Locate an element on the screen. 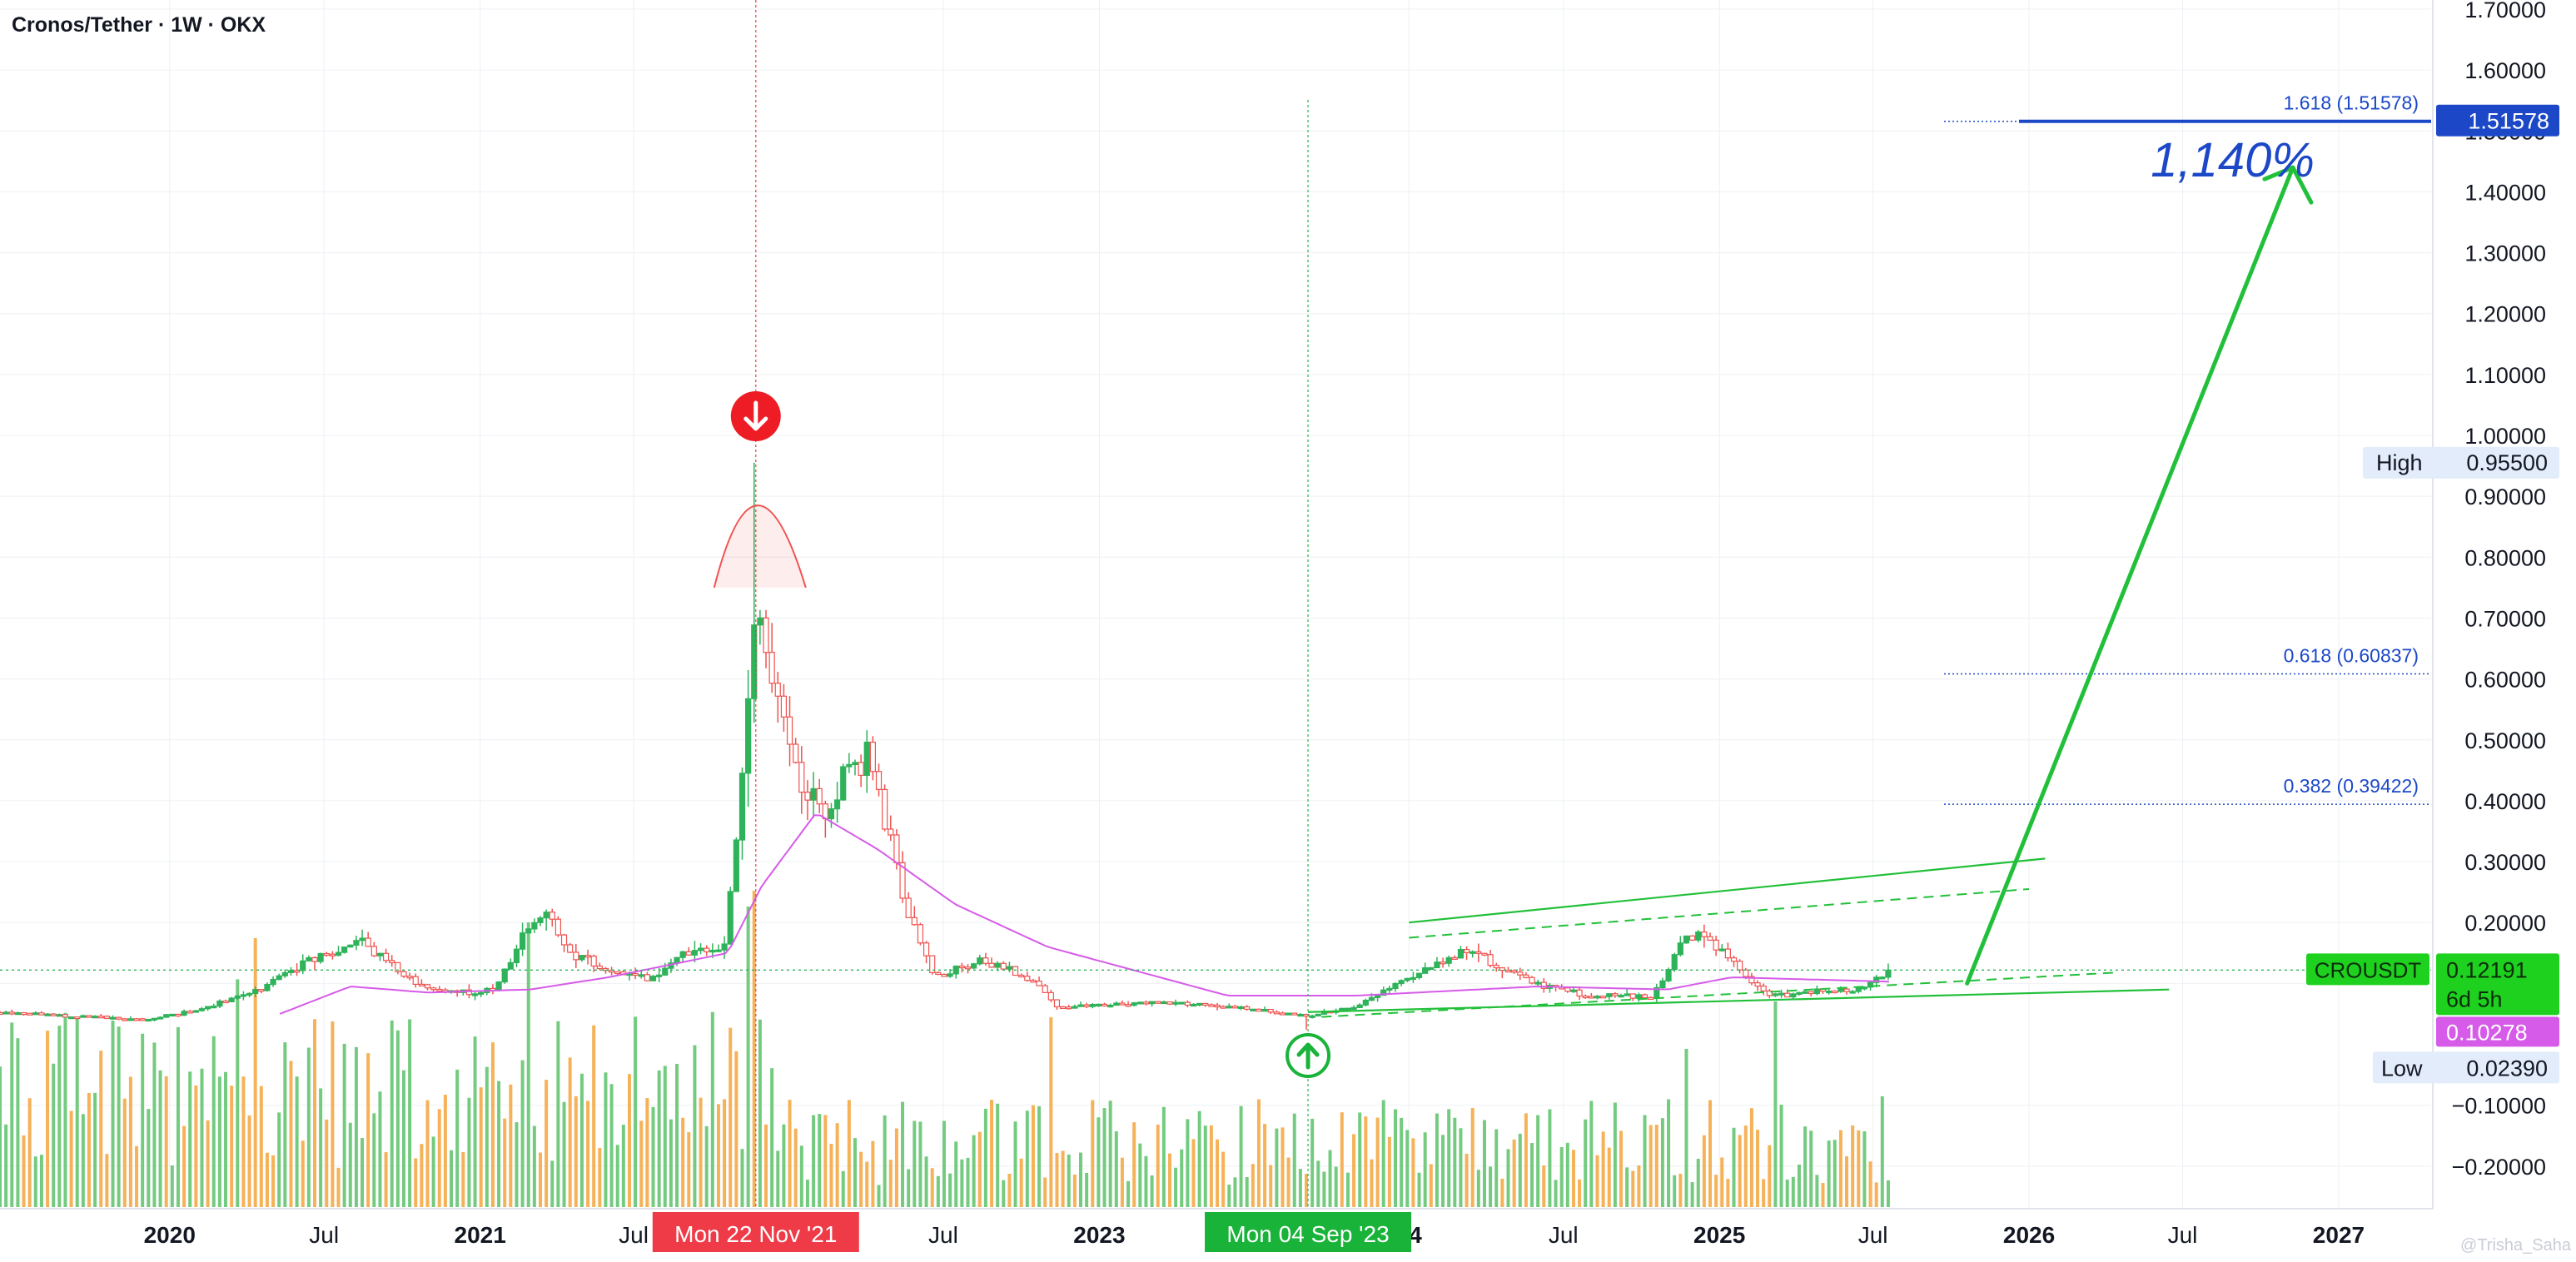 The width and height of the screenshot is (2576, 1262). top-date-tag-bg is located at coordinates (755, 1232).